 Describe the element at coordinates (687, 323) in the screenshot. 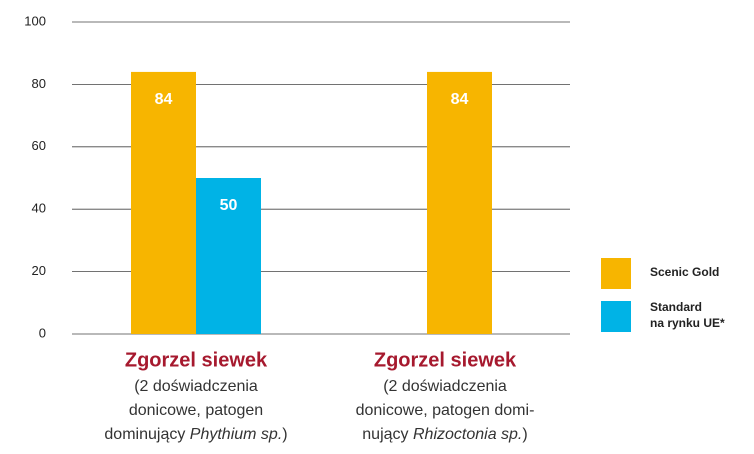

I see `legend-line: na rynku UE*` at that location.